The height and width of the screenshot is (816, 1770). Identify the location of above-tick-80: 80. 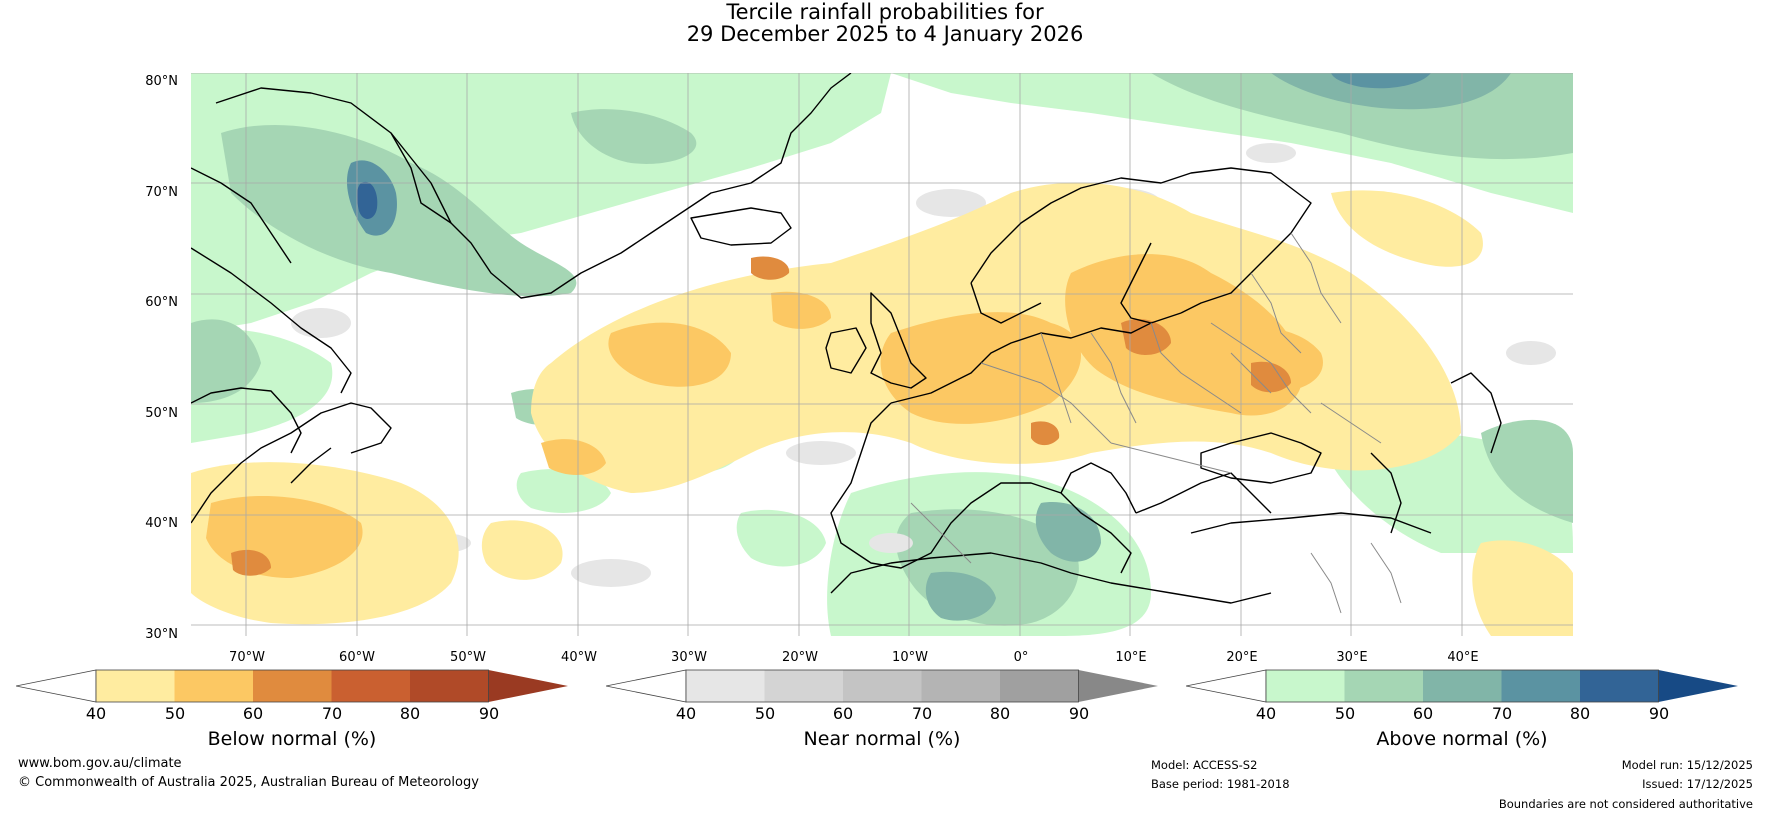
(1580, 713).